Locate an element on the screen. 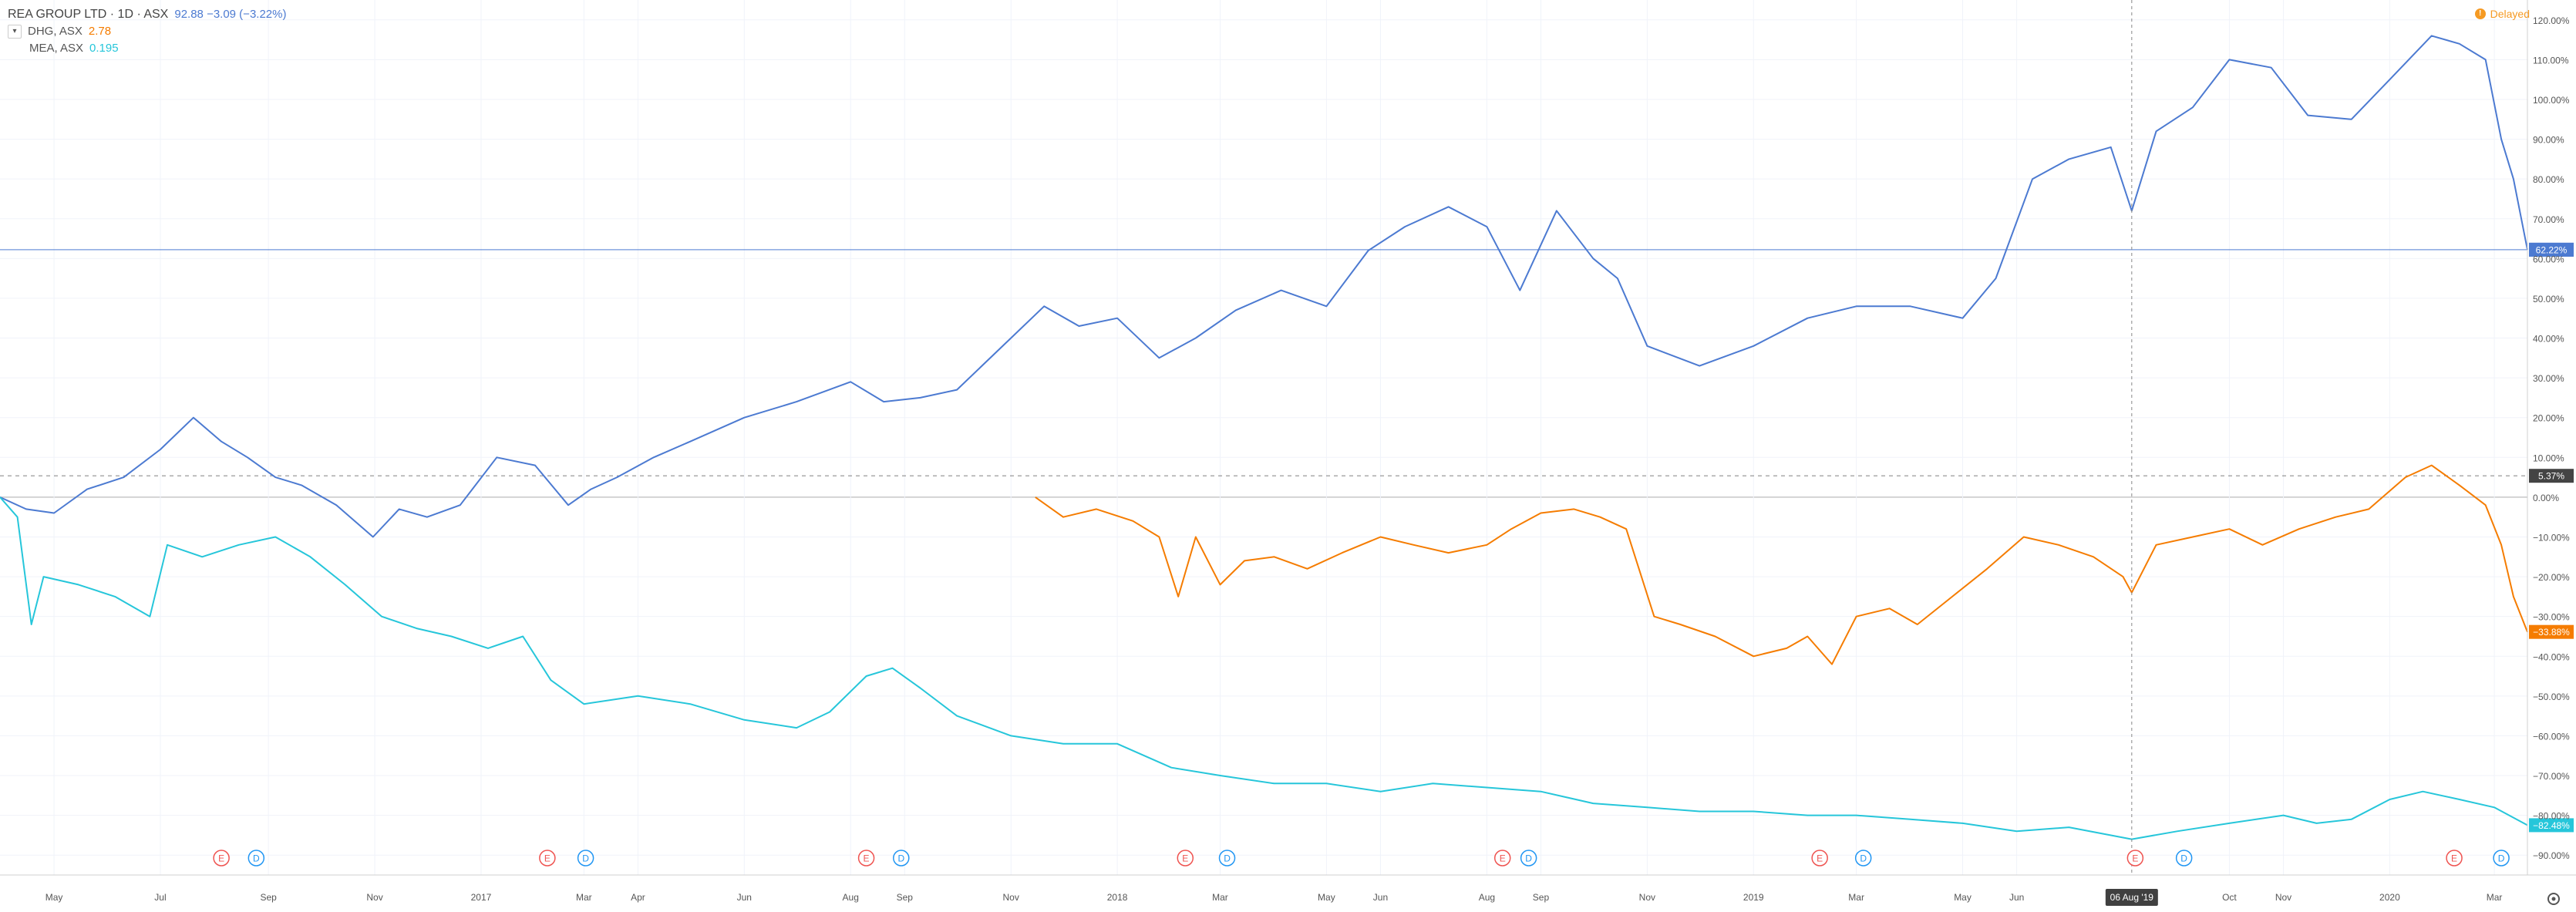 The image size is (2576, 912). x-tick-label: Oct is located at coordinates (2230, 897).